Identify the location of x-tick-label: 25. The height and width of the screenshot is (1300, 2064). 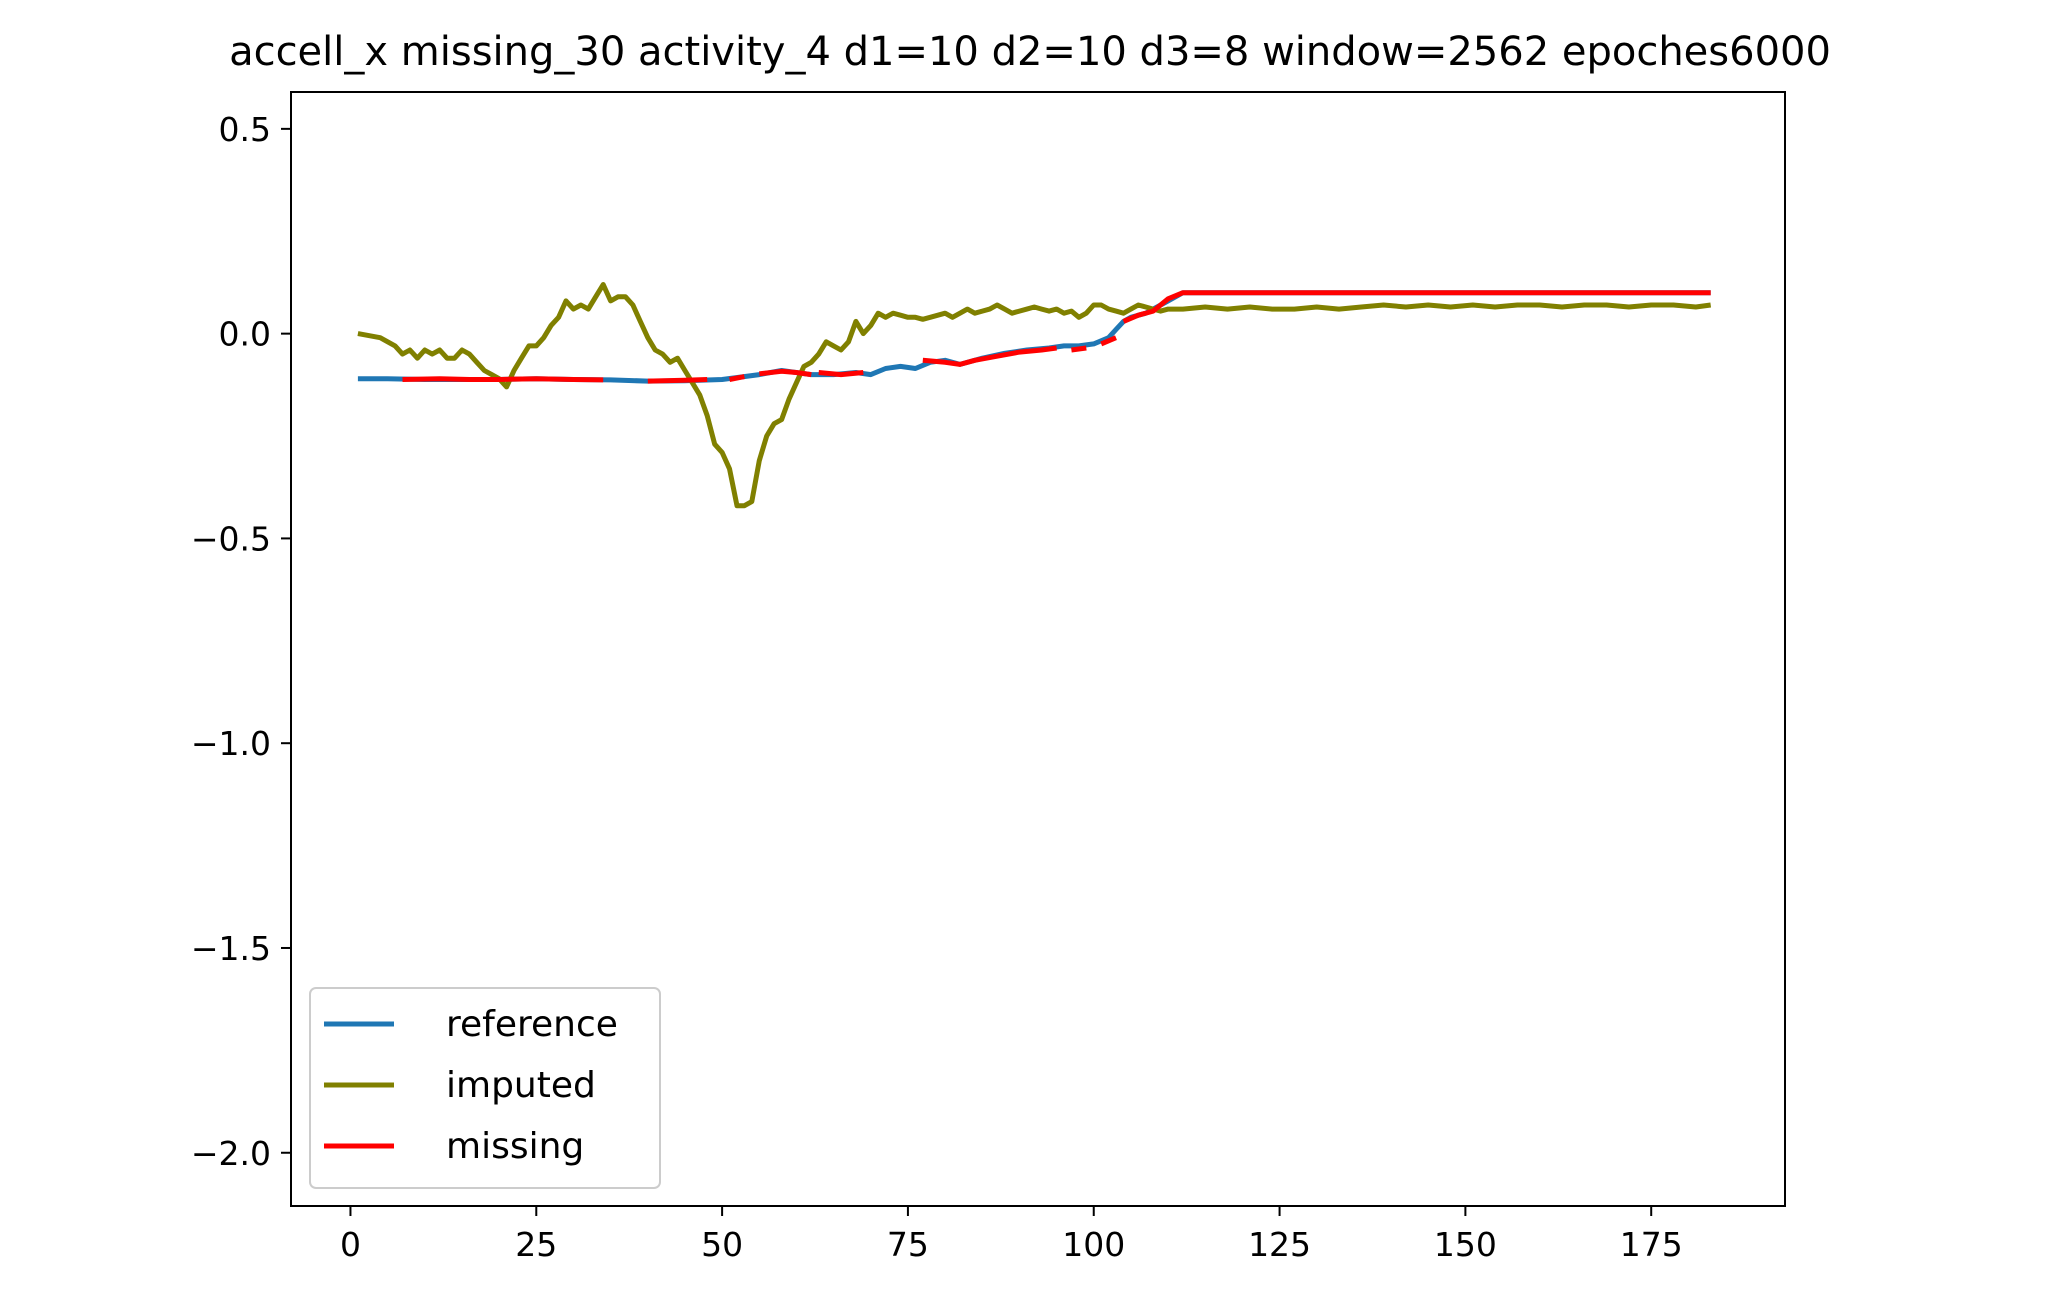
(536, 1244).